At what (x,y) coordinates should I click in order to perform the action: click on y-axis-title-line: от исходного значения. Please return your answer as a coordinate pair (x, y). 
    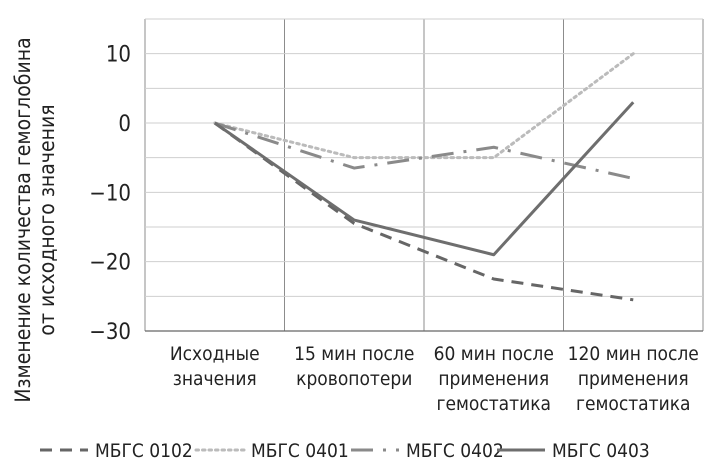
    Looking at the image, I should click on (47, 219).